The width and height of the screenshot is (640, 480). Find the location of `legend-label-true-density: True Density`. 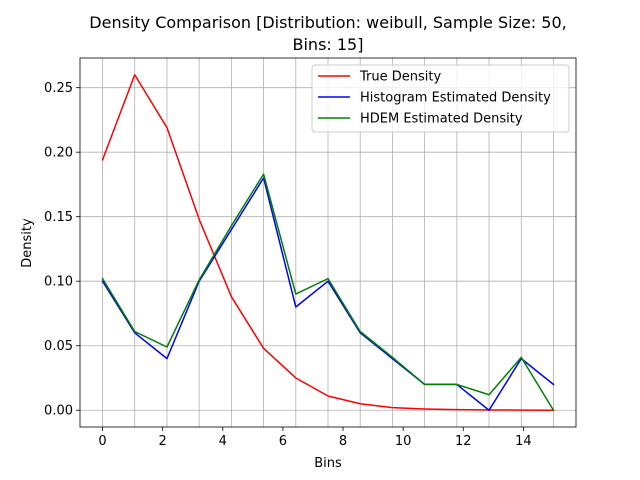

legend-label-true-density: True Density is located at coordinates (400, 77).